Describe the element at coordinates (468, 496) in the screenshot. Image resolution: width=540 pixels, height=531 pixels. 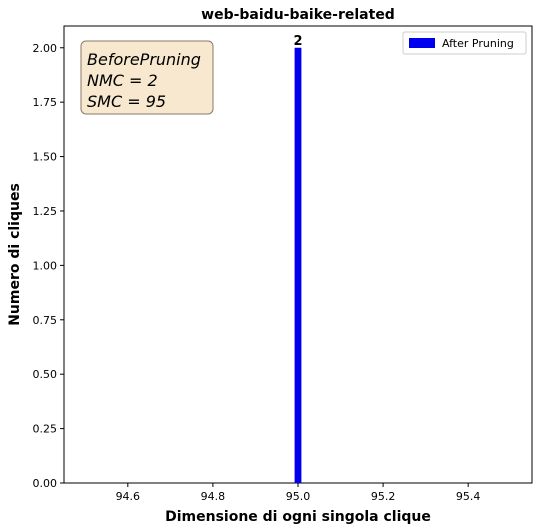
I see `x-tick-label: 95.4` at that location.